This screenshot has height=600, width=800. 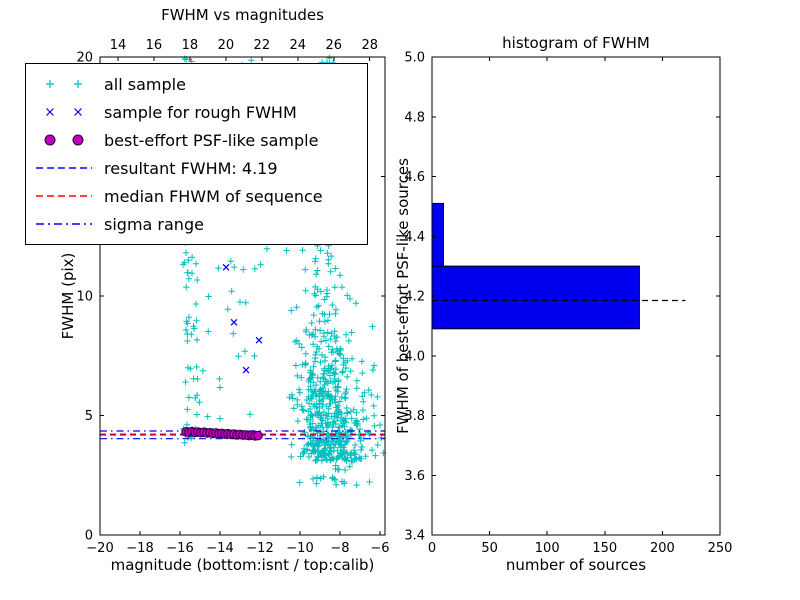 What do you see at coordinates (191, 168) in the screenshot?
I see `legend-item-label: resultant FWHM: 4.19` at bounding box center [191, 168].